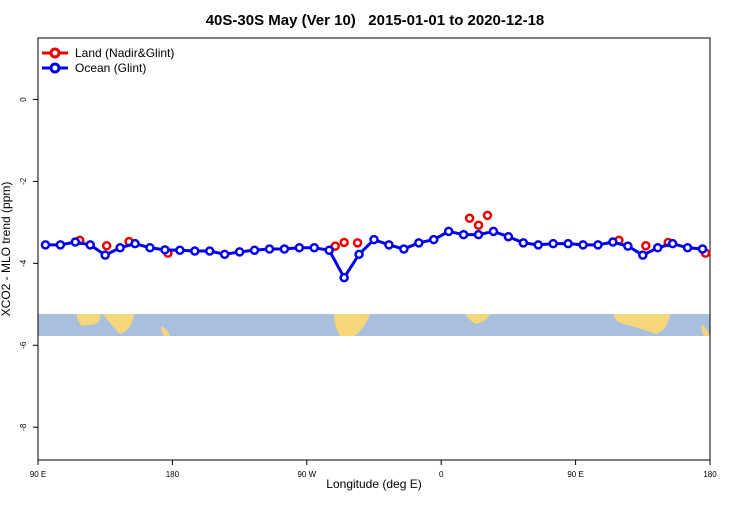 This screenshot has width=750, height=505. I want to click on x-tick-label: 0, so click(441, 474).